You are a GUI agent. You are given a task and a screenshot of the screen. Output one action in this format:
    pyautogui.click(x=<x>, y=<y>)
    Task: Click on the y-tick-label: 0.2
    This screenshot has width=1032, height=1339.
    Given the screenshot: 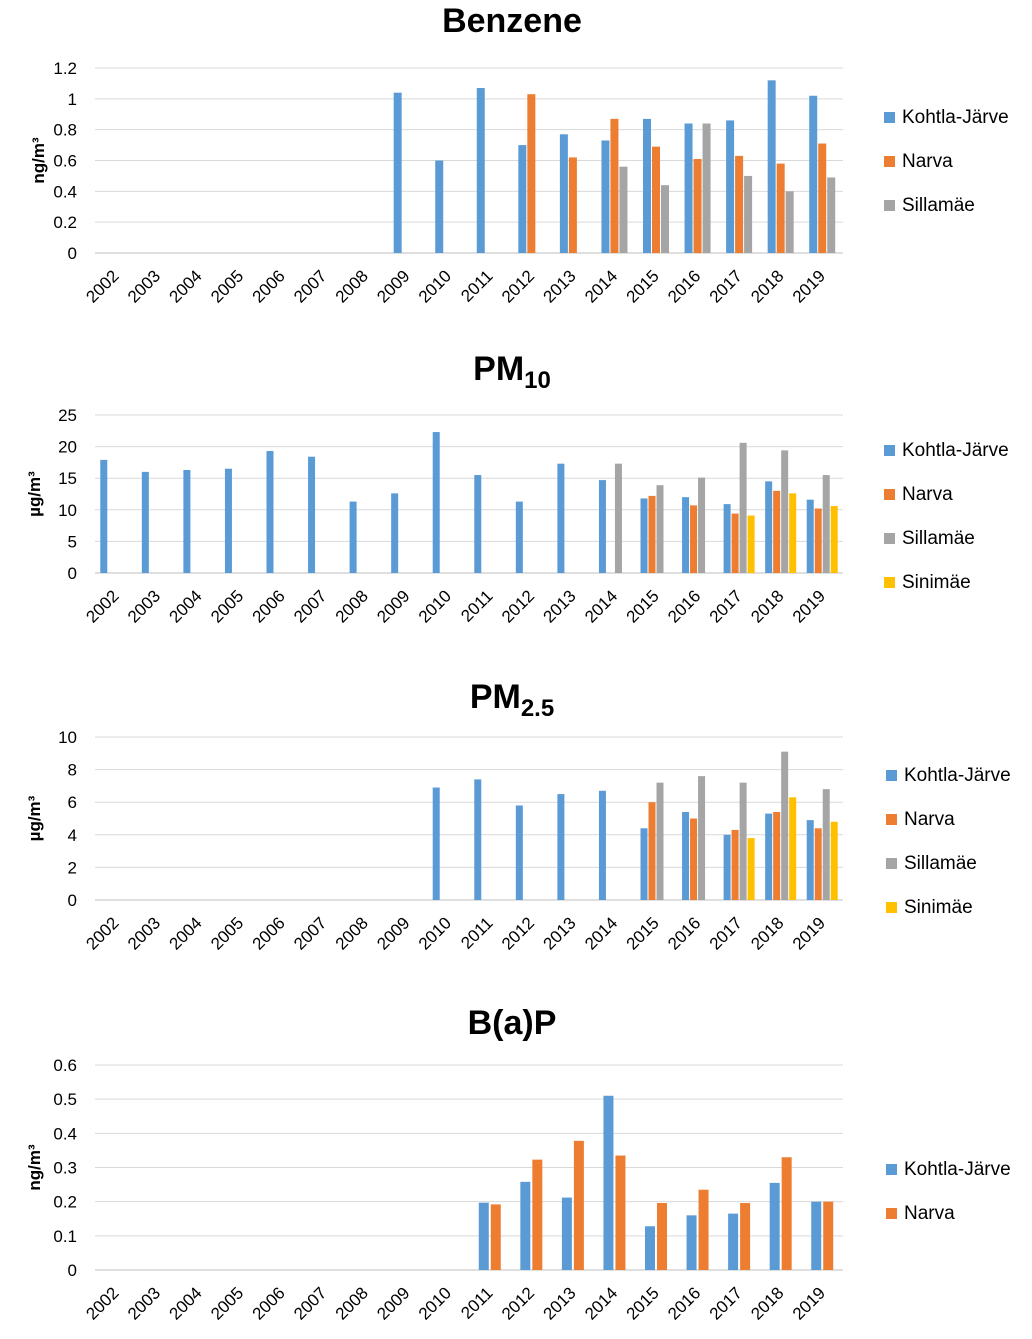 What is the action you would take?
    pyautogui.click(x=65, y=222)
    